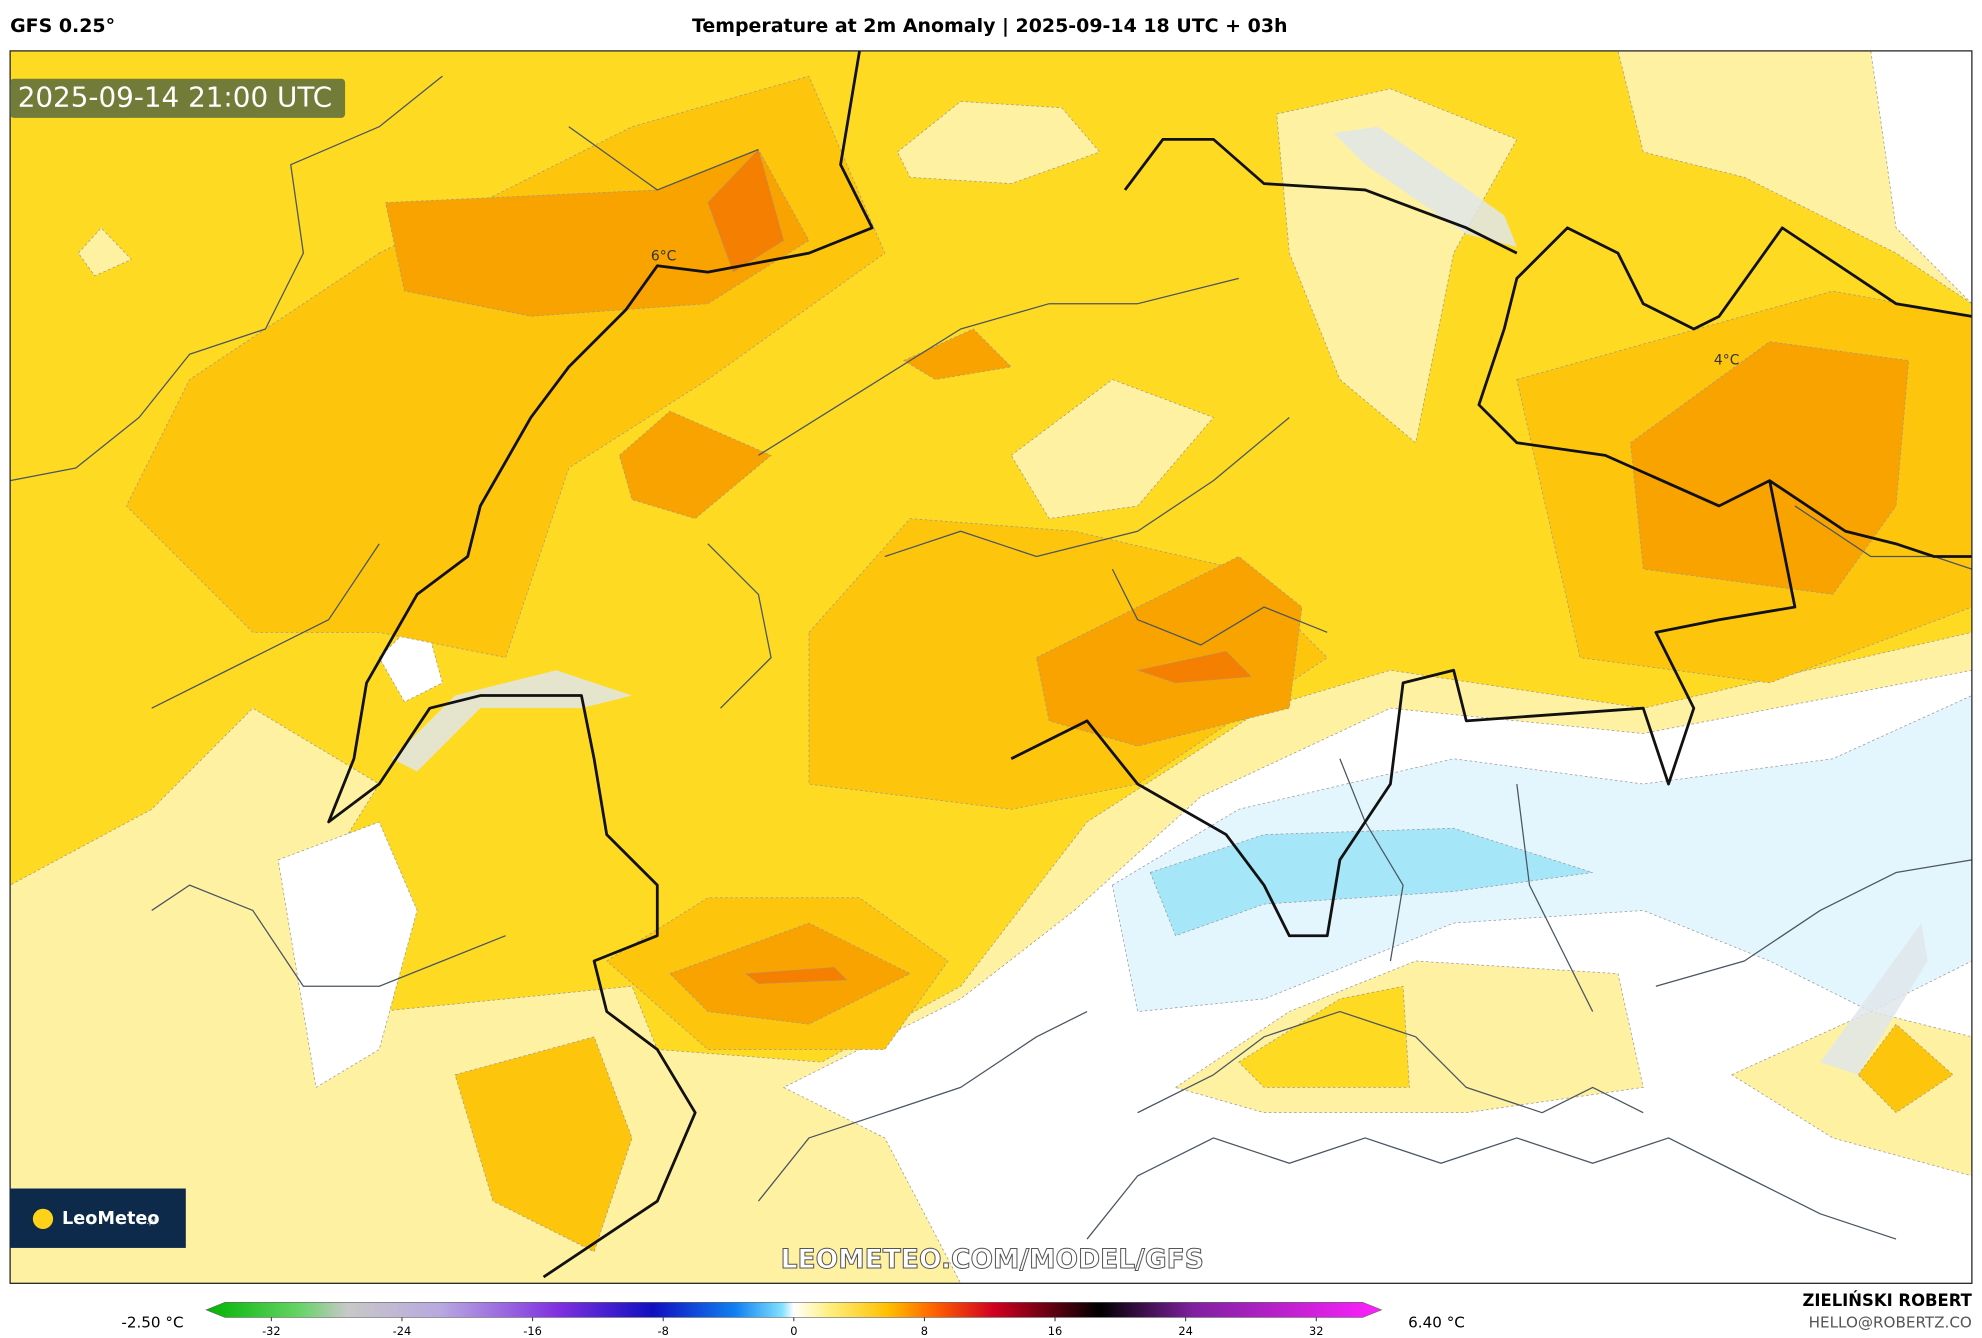  What do you see at coordinates (402, 1331) in the screenshot?
I see `colorbar-tick-label: -24` at bounding box center [402, 1331].